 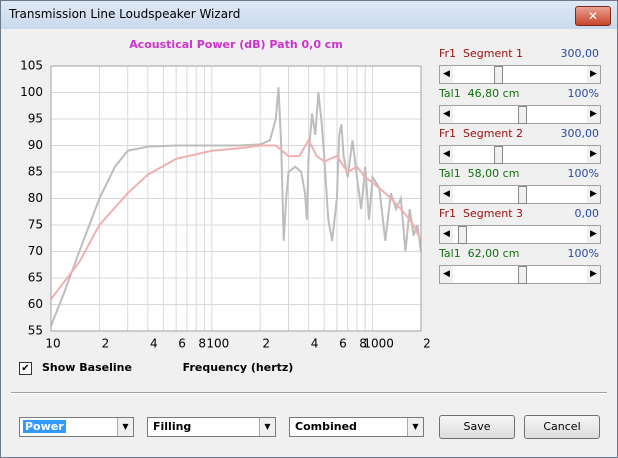 I want to click on slider-label: Fr1 Segment 1, so click(x=481, y=53).